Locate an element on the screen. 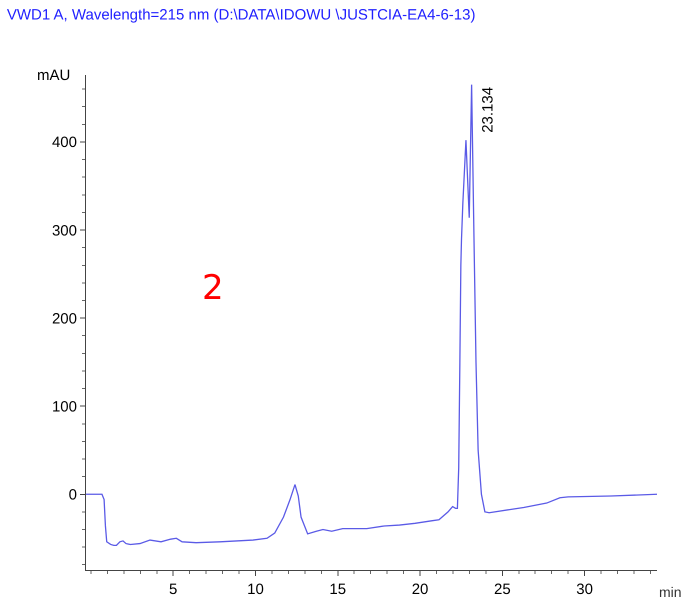 The height and width of the screenshot is (598, 687). x-tick-label: 25 is located at coordinates (502, 589).